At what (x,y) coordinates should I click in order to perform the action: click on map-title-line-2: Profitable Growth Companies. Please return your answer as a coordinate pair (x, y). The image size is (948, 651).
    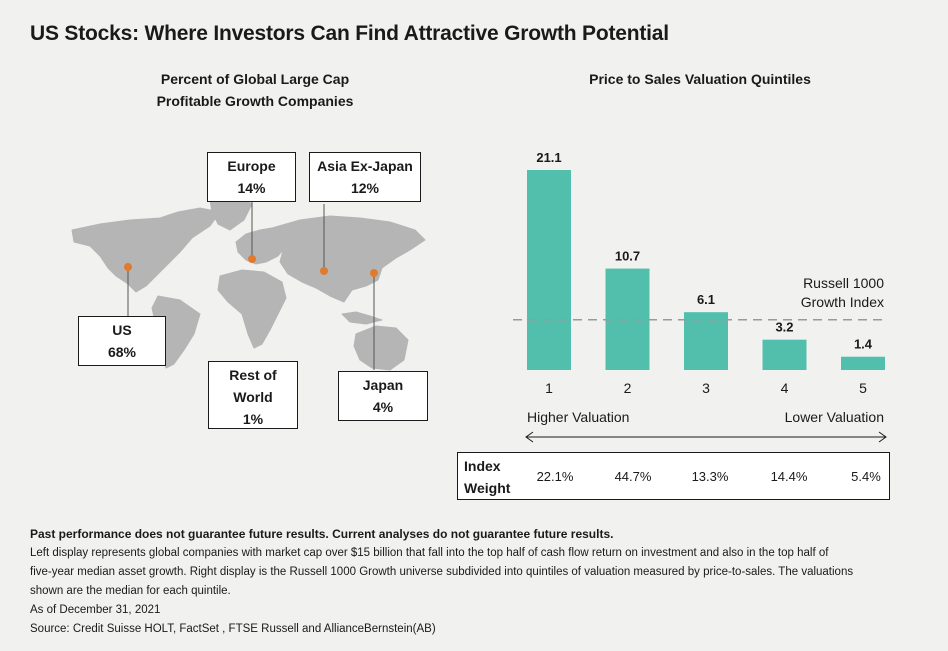
    Looking at the image, I should click on (255, 101).